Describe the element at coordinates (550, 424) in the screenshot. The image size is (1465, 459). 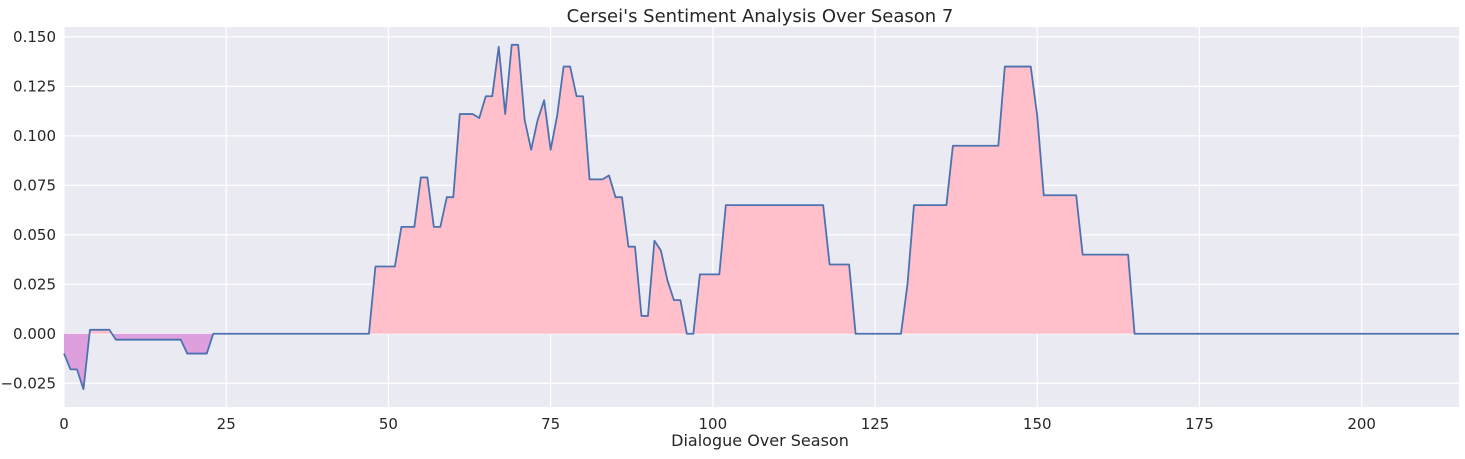
I see `x-tick-label: 75` at that location.